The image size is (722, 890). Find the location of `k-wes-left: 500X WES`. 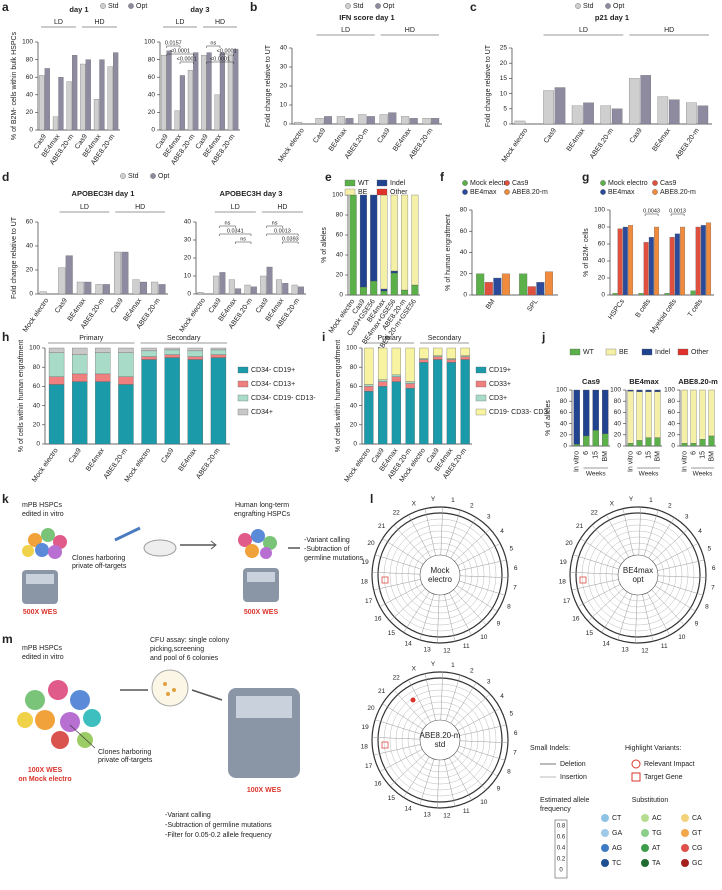

k-wes-left: 500X WES is located at coordinates (40, 612).